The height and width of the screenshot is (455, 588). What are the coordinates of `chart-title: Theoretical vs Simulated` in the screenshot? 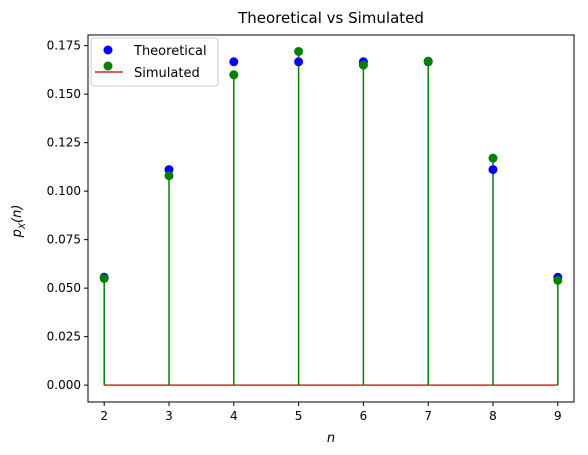 It's located at (330, 18).